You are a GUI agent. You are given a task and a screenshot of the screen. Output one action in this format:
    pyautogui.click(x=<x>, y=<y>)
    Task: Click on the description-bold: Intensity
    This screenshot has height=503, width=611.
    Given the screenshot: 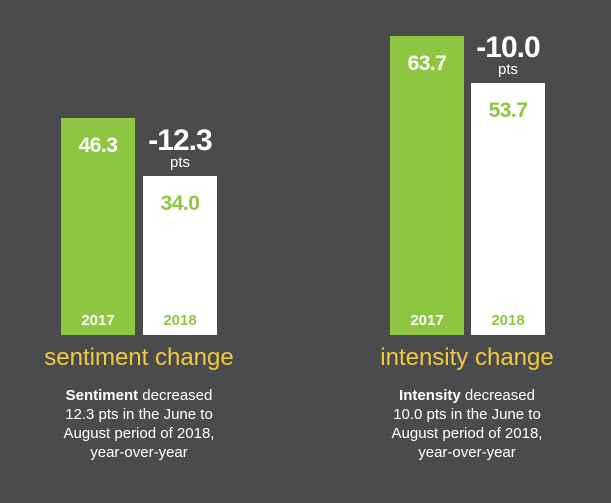 What is the action you would take?
    pyautogui.click(x=430, y=395)
    